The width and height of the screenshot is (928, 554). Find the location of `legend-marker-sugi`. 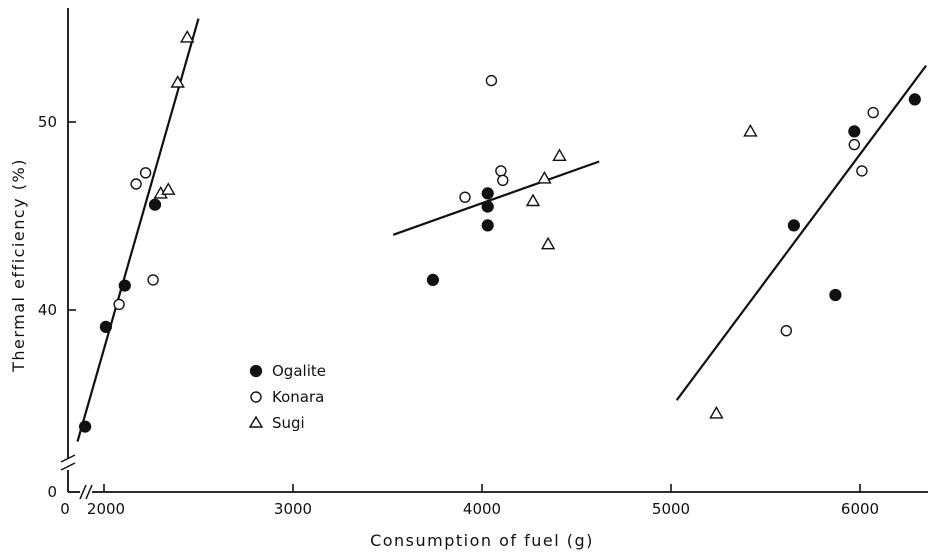

legend-marker-sugi is located at coordinates (256, 421).